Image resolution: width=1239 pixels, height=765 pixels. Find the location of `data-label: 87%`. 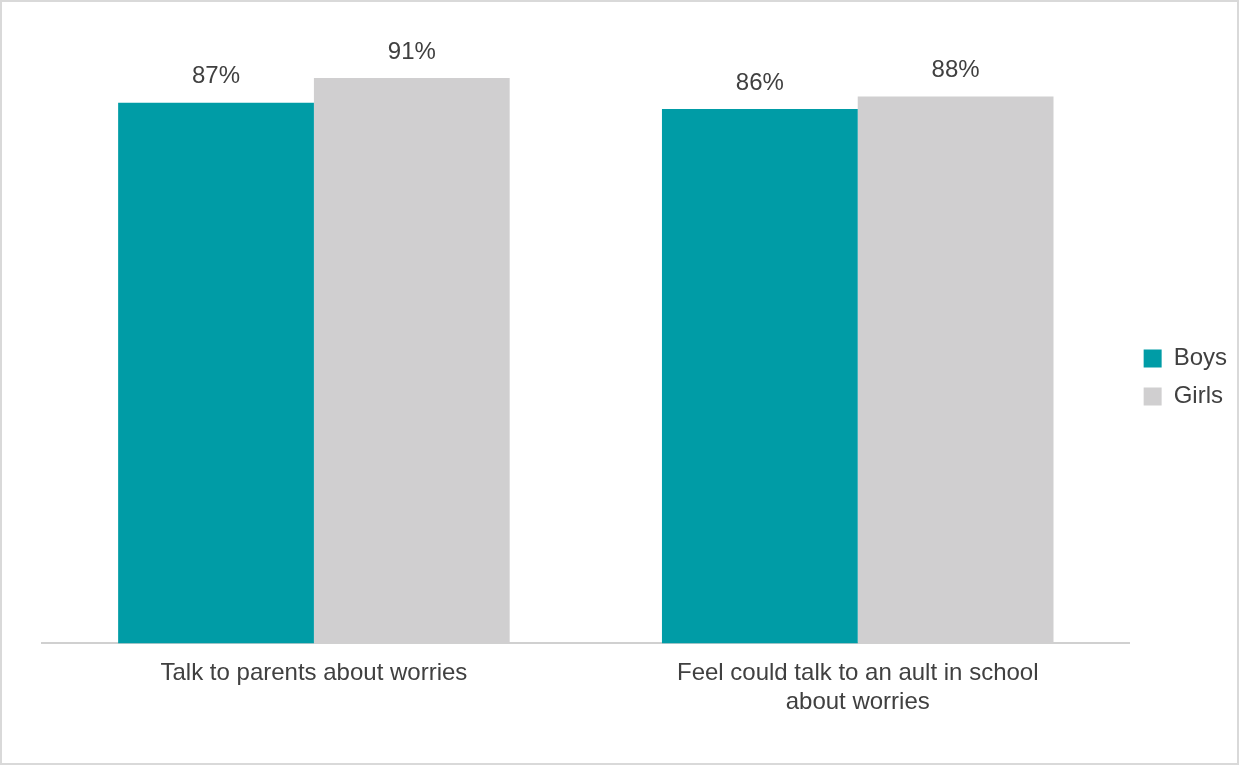

data-label: 87% is located at coordinates (216, 75).